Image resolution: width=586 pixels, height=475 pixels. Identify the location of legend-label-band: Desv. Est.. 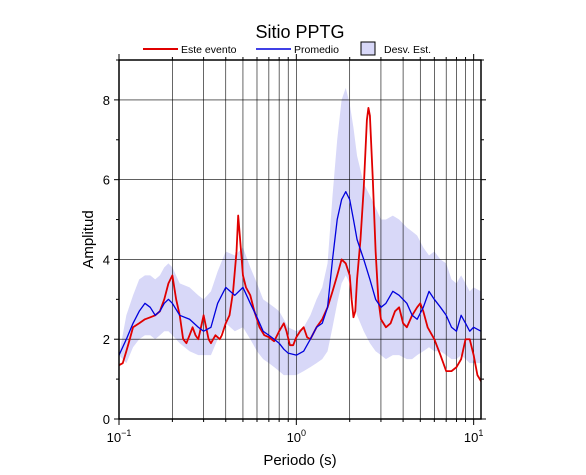
(407, 50).